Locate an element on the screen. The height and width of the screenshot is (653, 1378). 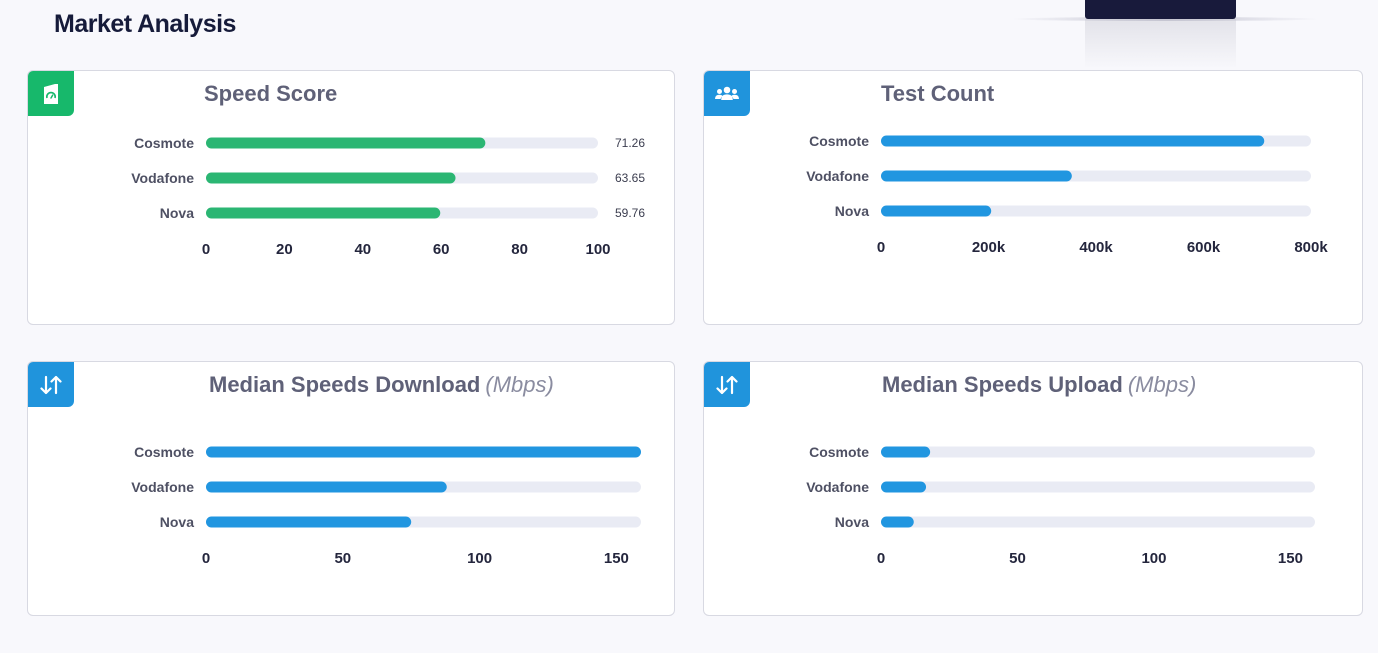
tick-label: 40 is located at coordinates (362, 249).